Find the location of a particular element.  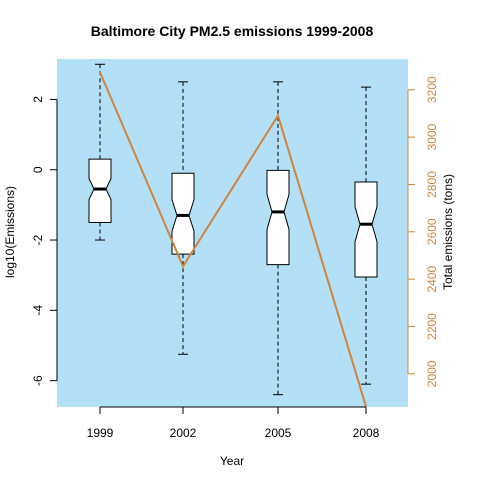

x-tick-label: 2008 is located at coordinates (366, 433).